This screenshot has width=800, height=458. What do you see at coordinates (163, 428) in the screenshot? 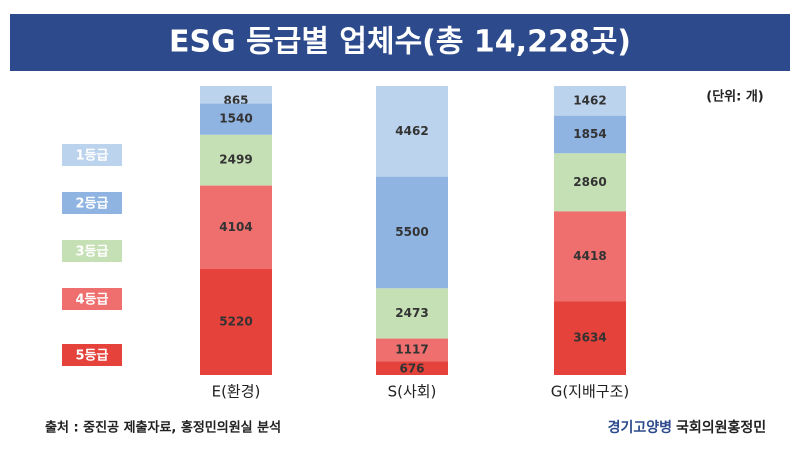
I see `source: 출처 : 중진공 제출자료, 홍정민의원실 분석` at bounding box center [163, 428].